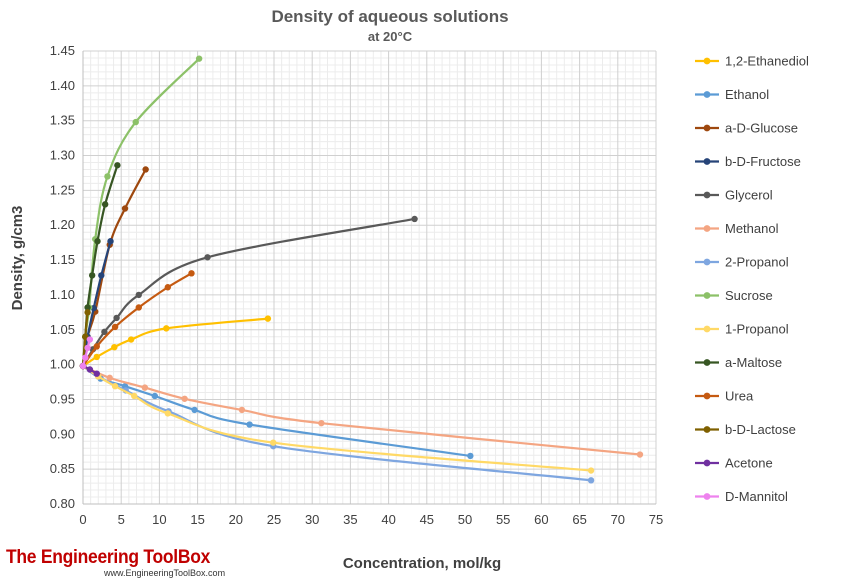  What do you see at coordinates (165, 573) in the screenshot?
I see `brand-url: www.EngineeringToolBox.com` at bounding box center [165, 573].